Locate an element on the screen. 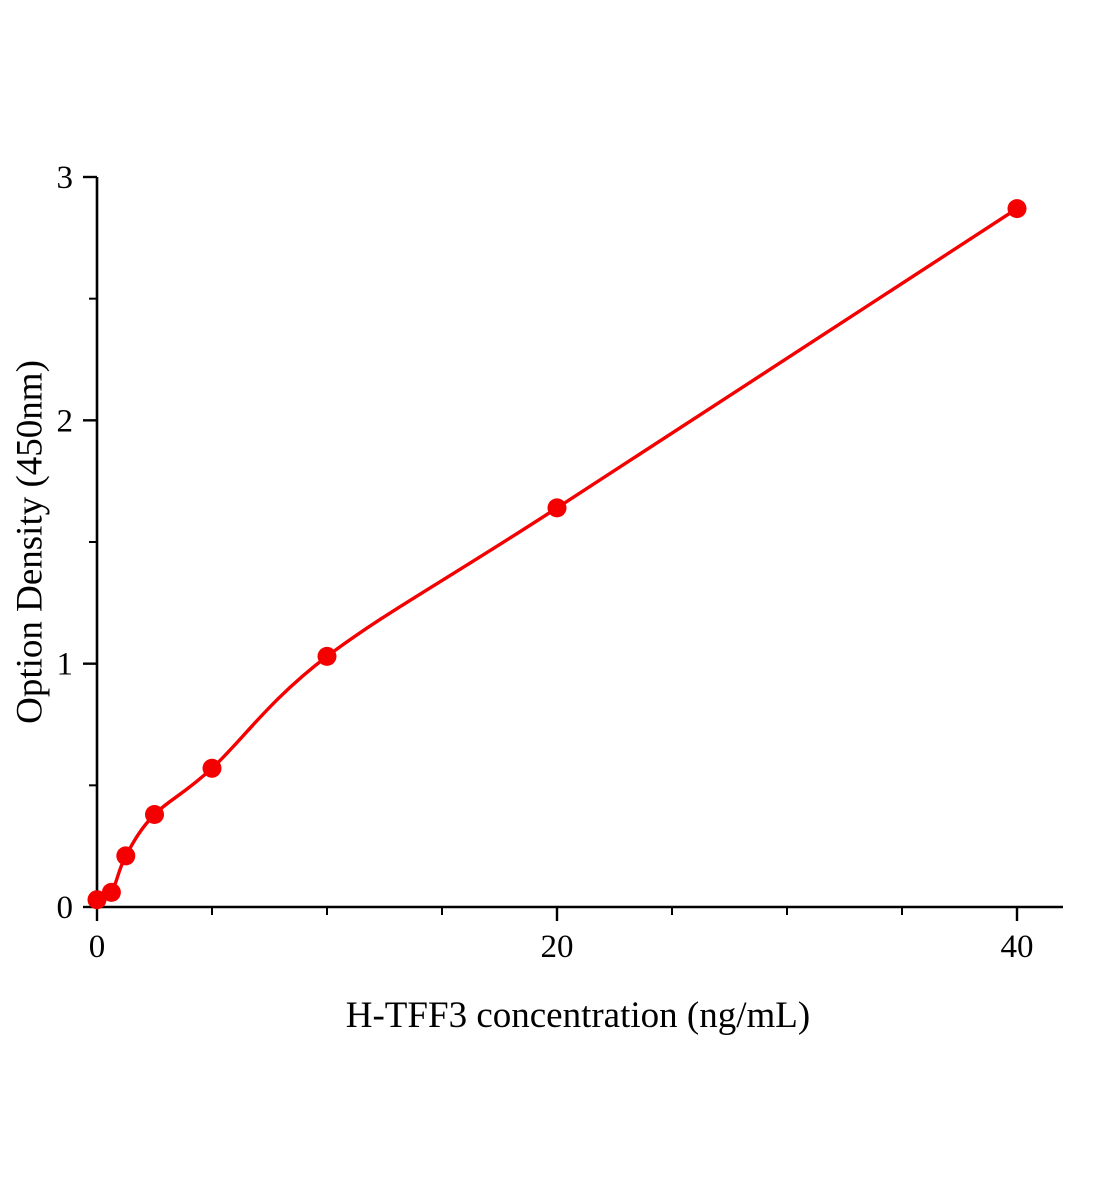 The width and height of the screenshot is (1104, 1200). x-tick-label: 40 is located at coordinates (1017, 947).